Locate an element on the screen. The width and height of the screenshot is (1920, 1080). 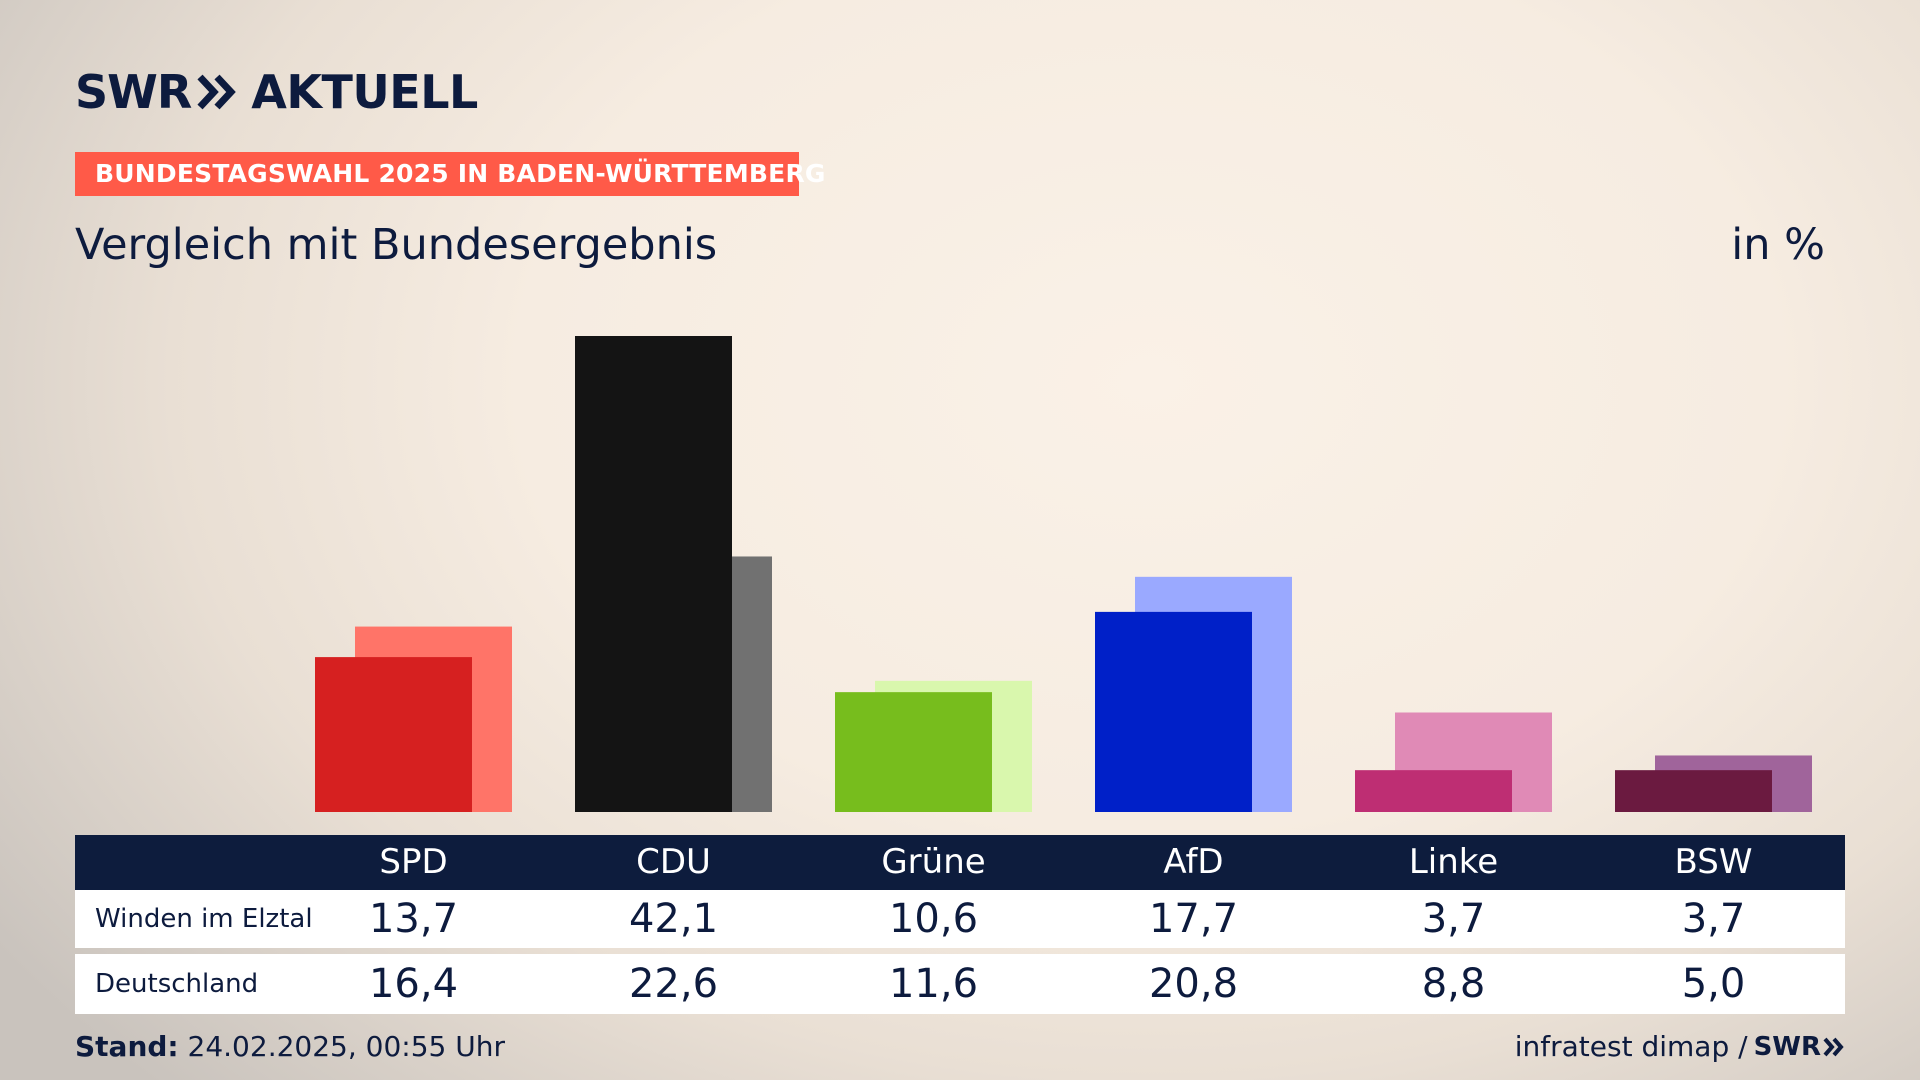
election-tag: BUNDESTAGSWAHL 2025 IN BADEN-WÜRTTEMBERG is located at coordinates (450, 174).